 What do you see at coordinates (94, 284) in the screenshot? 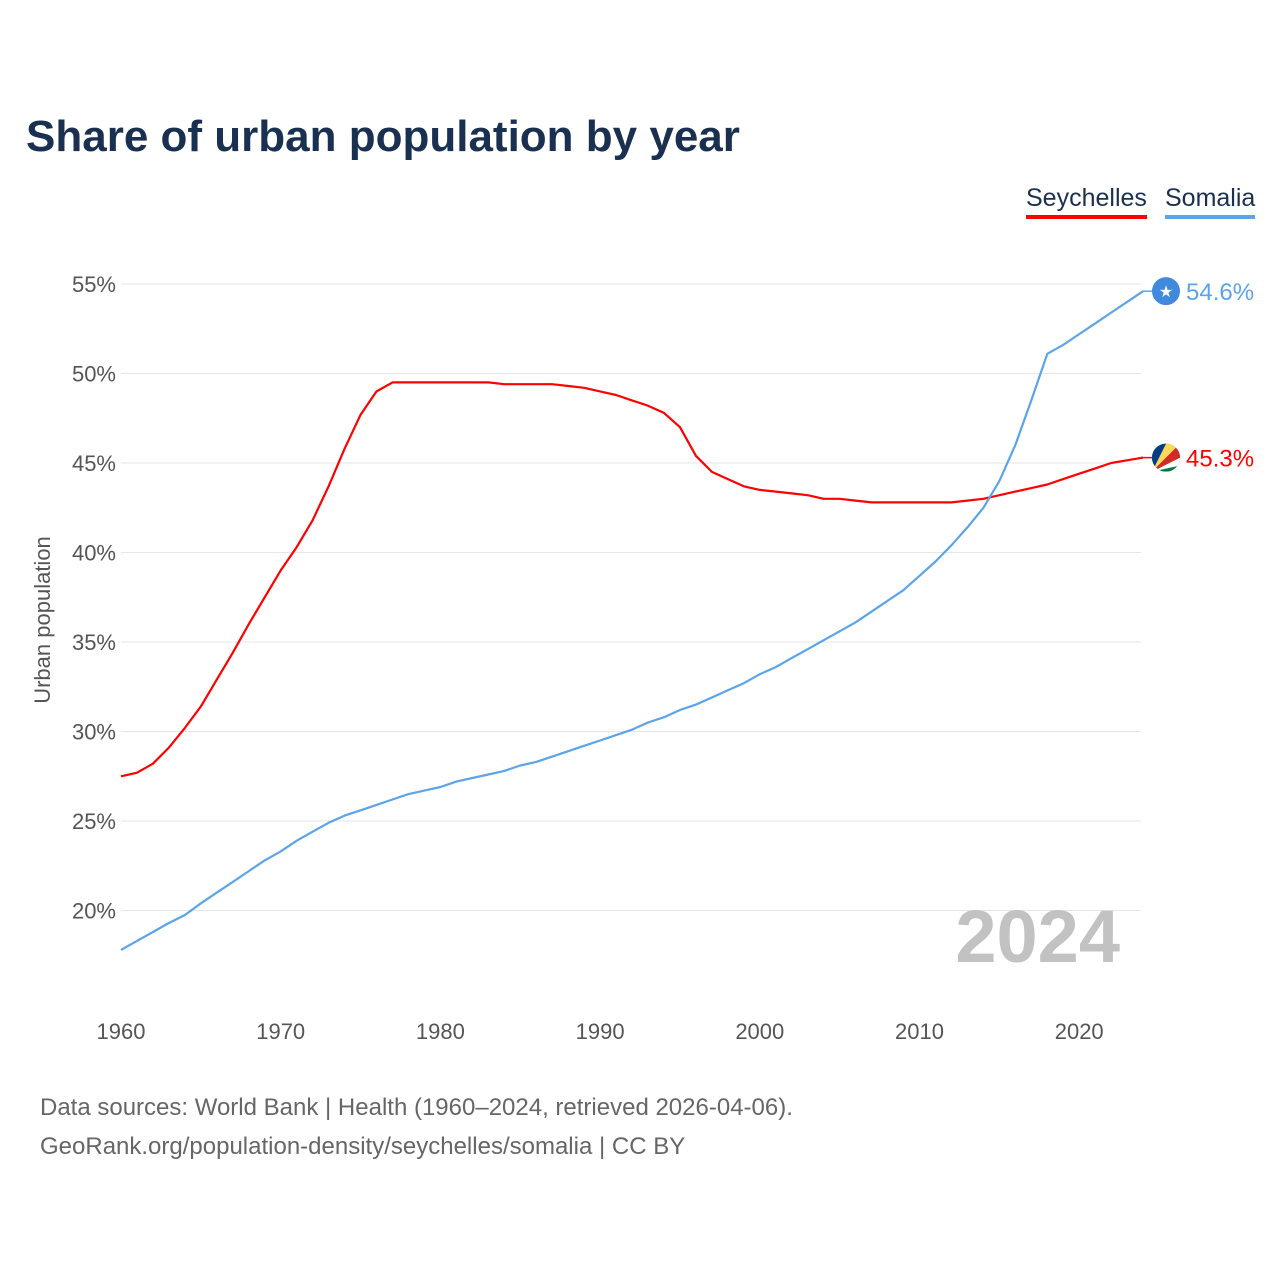
I see `y-tick-label: 55%` at bounding box center [94, 284].